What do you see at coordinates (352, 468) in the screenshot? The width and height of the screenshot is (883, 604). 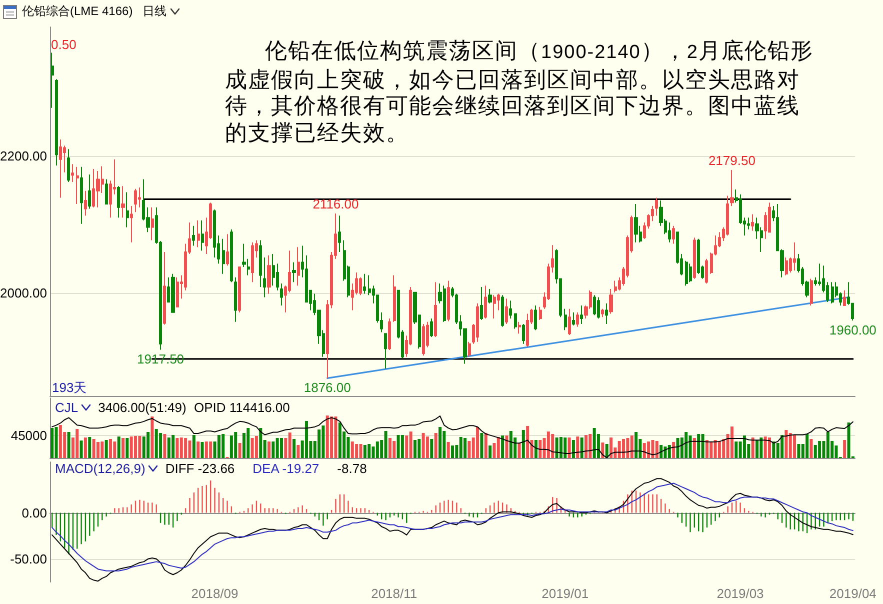 I see `annotation: -8.78` at bounding box center [352, 468].